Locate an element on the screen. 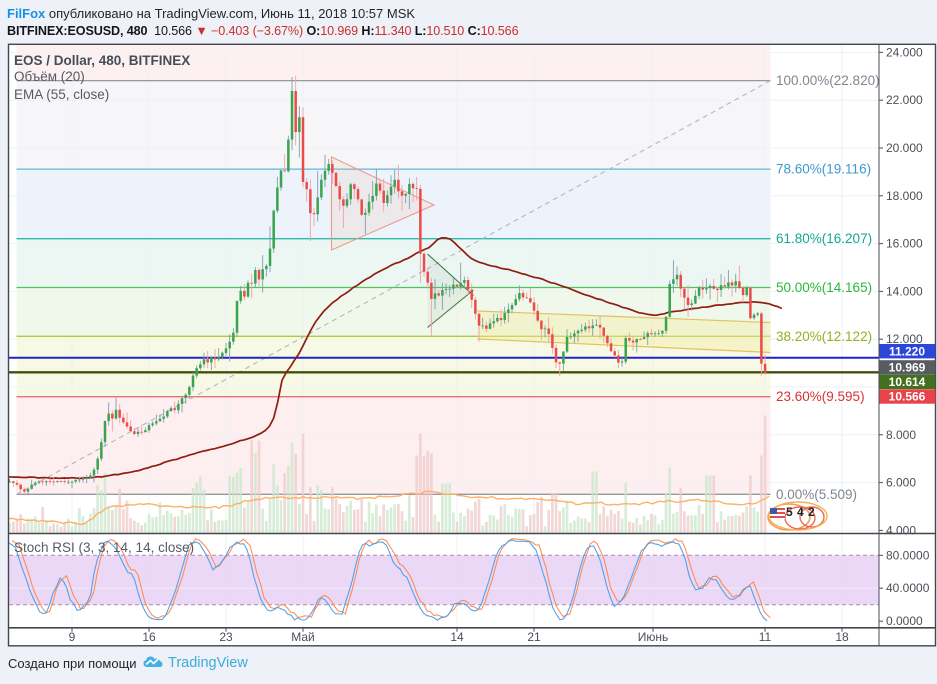  svg-text: 8.000 is located at coordinates (901, 435).